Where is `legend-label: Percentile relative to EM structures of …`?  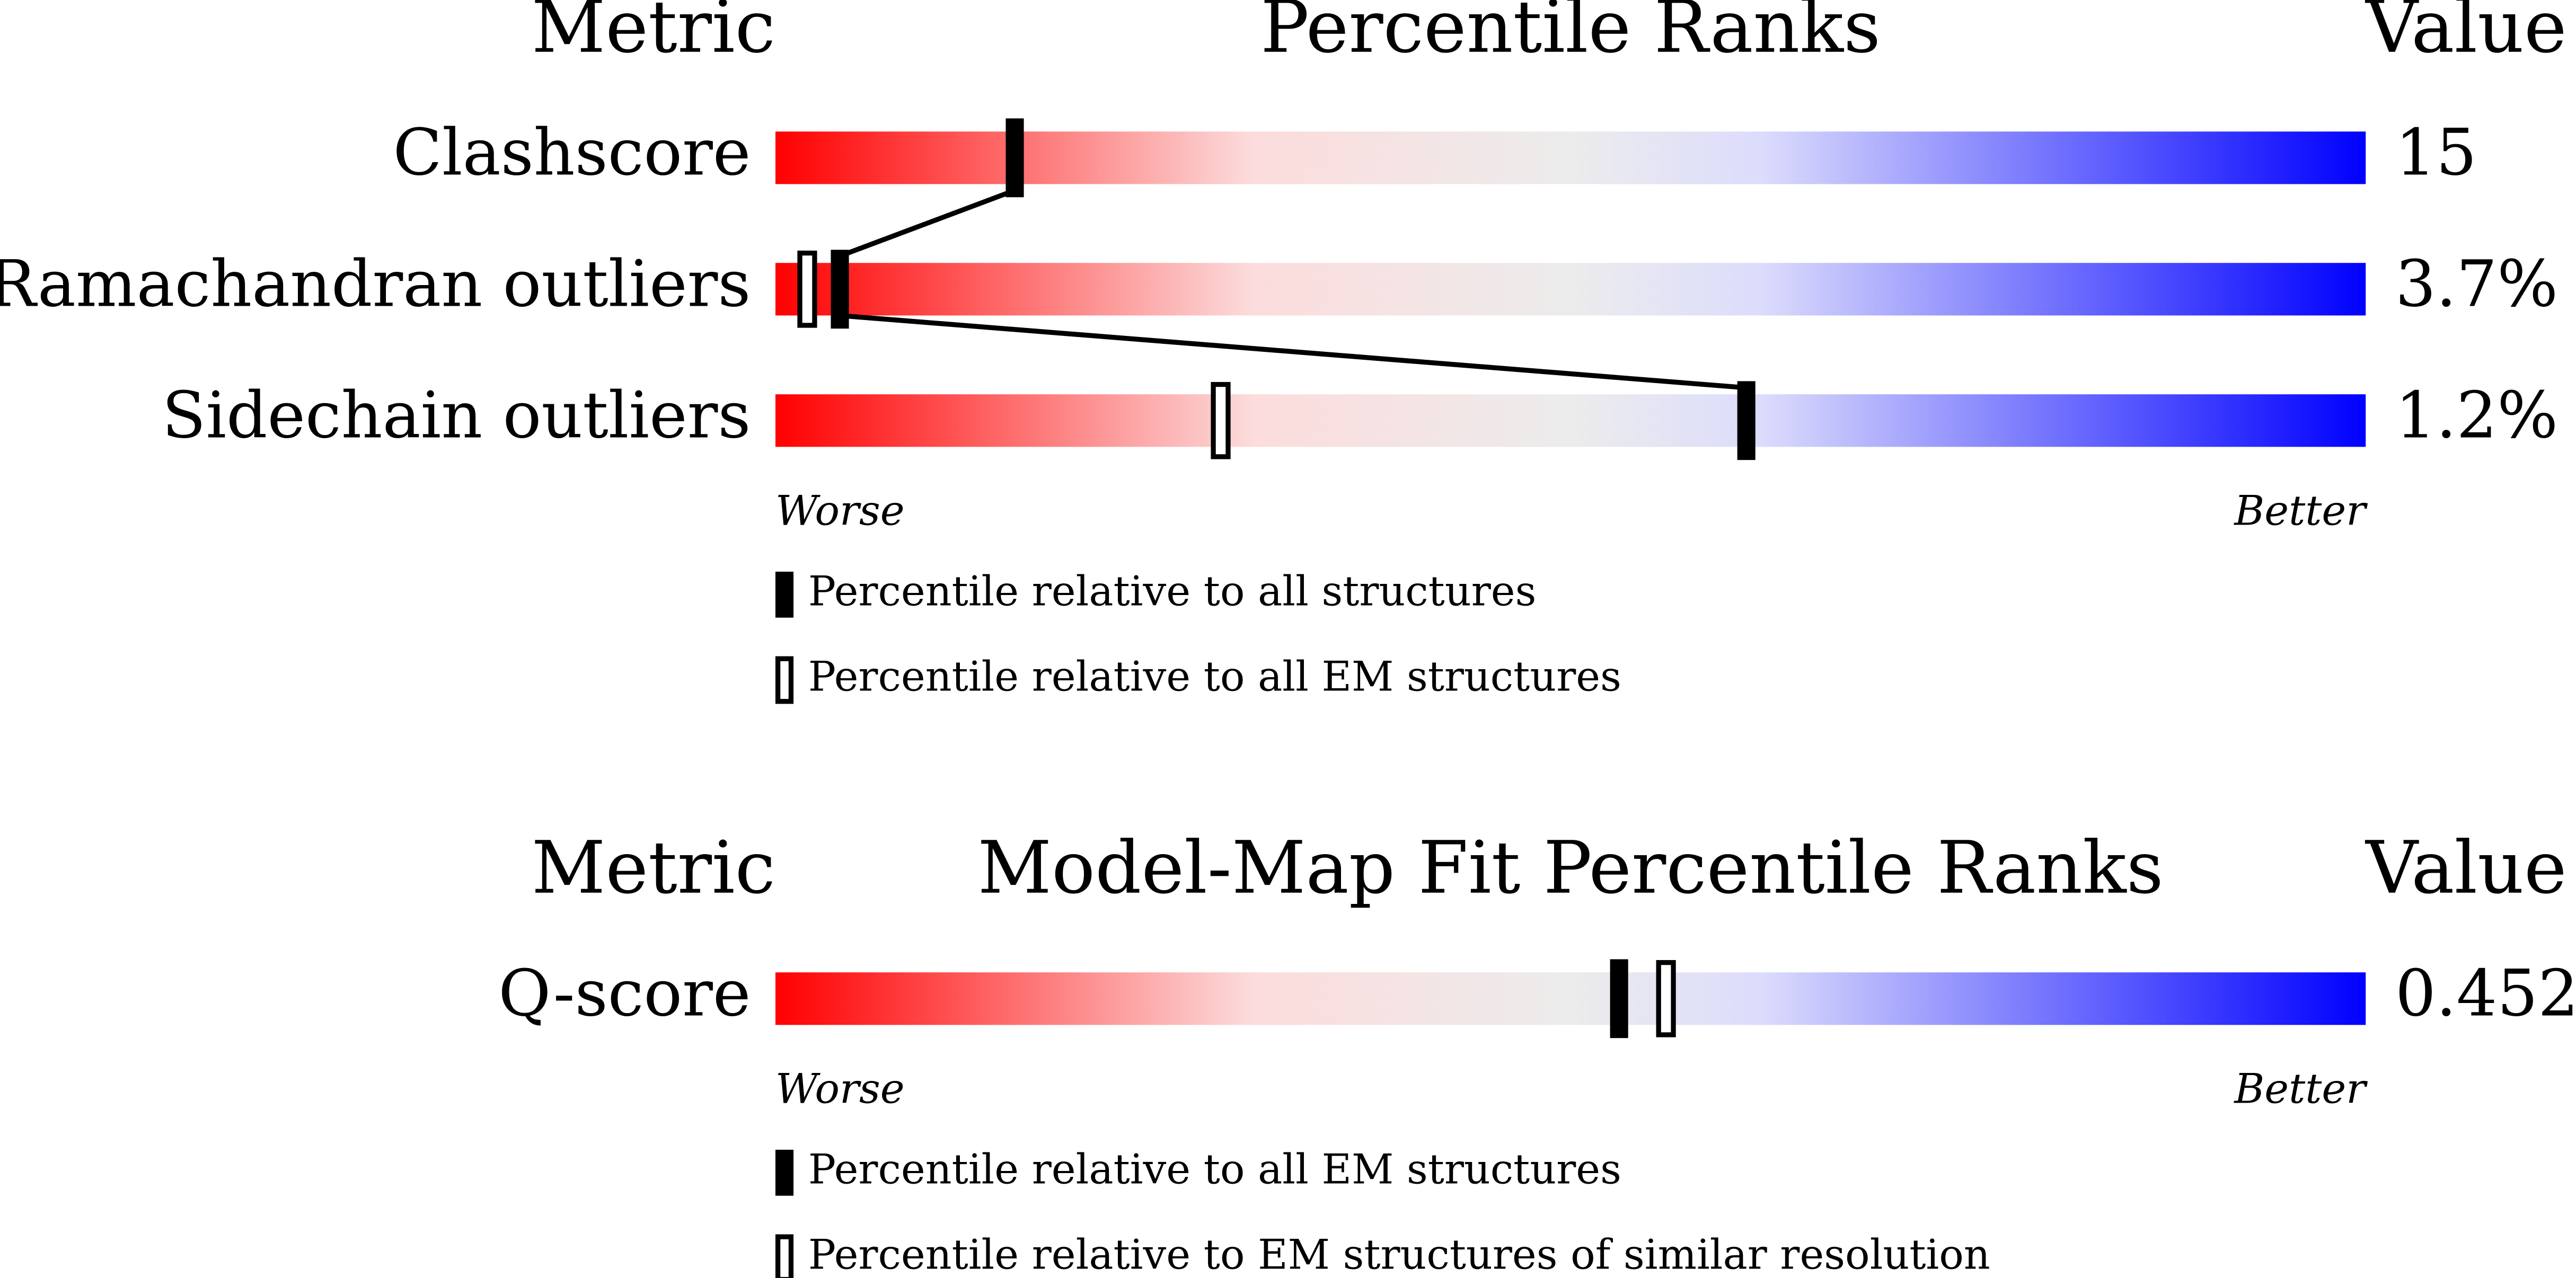
legend-label: Percentile relative to EM structures of … is located at coordinates (1399, 1254).